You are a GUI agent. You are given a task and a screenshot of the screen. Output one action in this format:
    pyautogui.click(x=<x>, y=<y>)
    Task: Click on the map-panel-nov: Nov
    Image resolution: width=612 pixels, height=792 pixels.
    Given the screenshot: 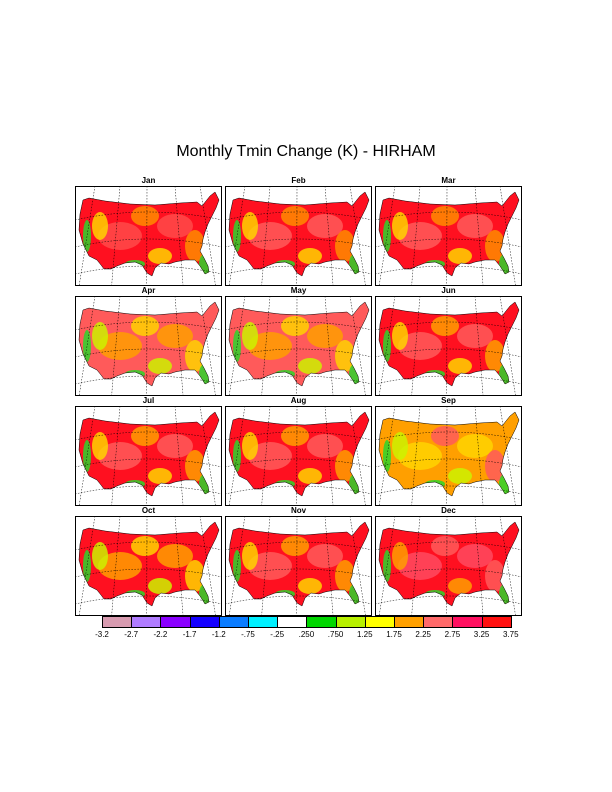 What is the action you would take?
    pyautogui.click(x=298, y=561)
    